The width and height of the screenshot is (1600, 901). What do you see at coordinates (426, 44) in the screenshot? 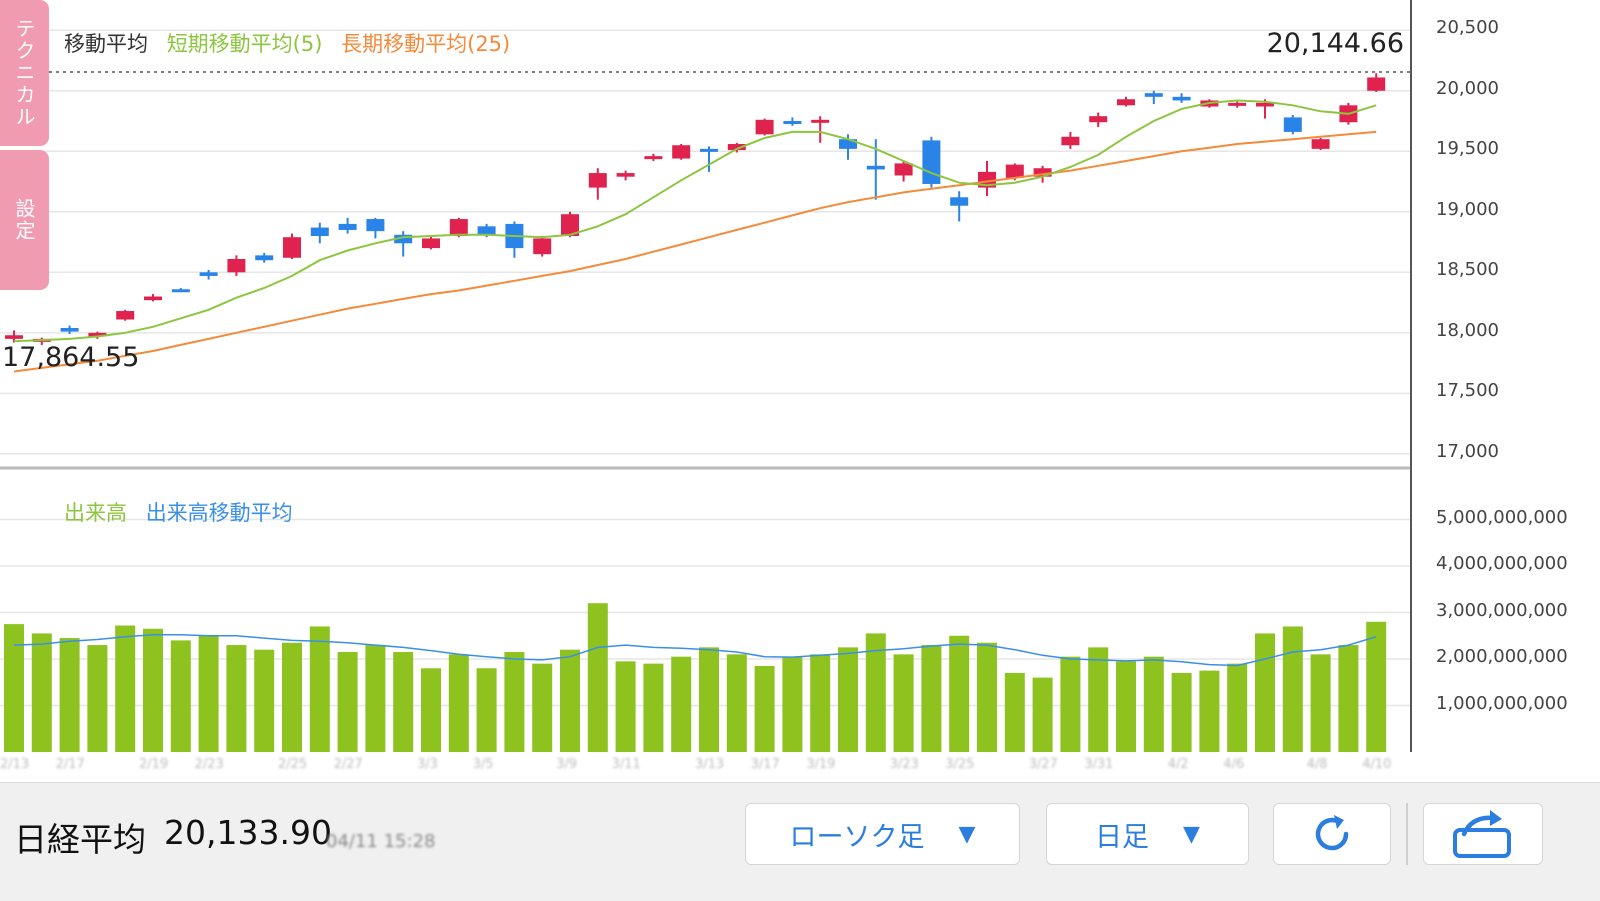
I see `legend-long-ma: 長期移動平均(25)` at bounding box center [426, 44].